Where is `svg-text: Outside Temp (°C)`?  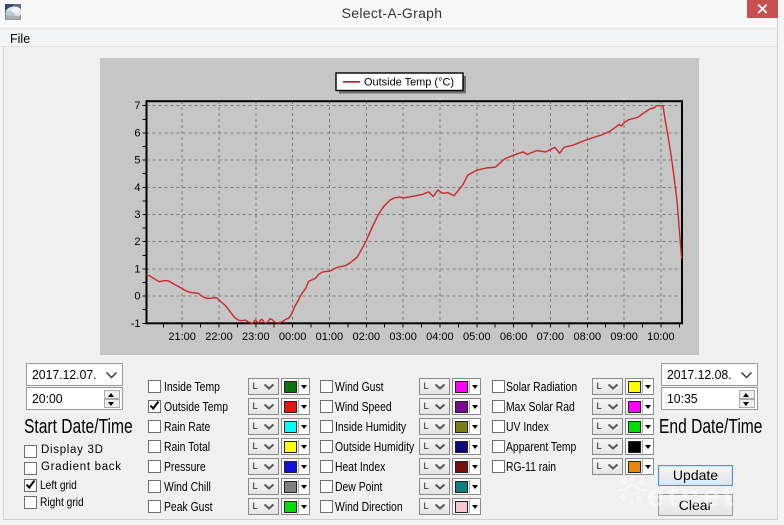 svg-text: Outside Temp (°C) is located at coordinates (409, 83).